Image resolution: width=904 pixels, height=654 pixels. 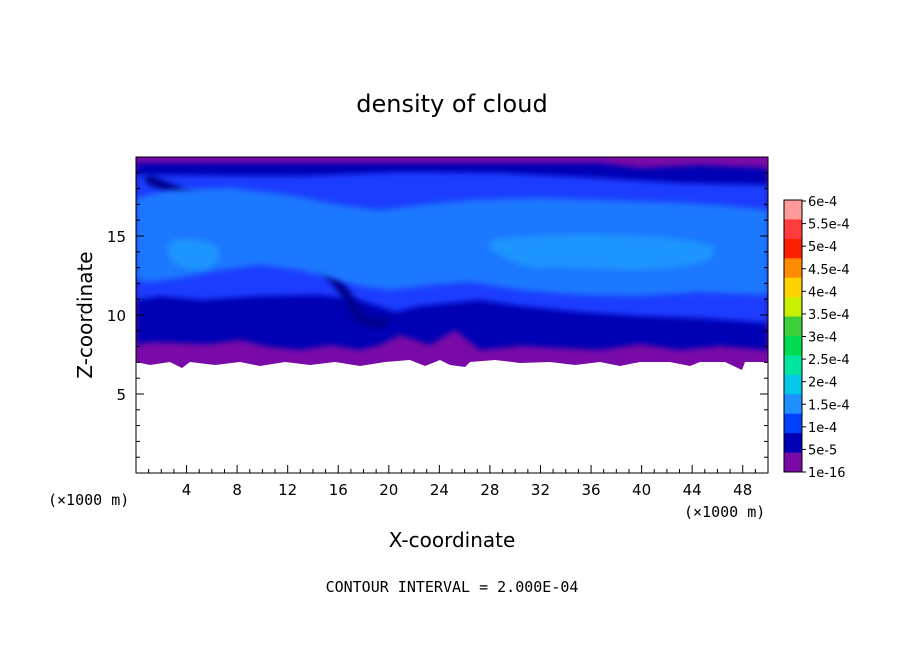 What do you see at coordinates (388, 490) in the screenshot?
I see `x-tick-label: 20` at bounding box center [388, 490].